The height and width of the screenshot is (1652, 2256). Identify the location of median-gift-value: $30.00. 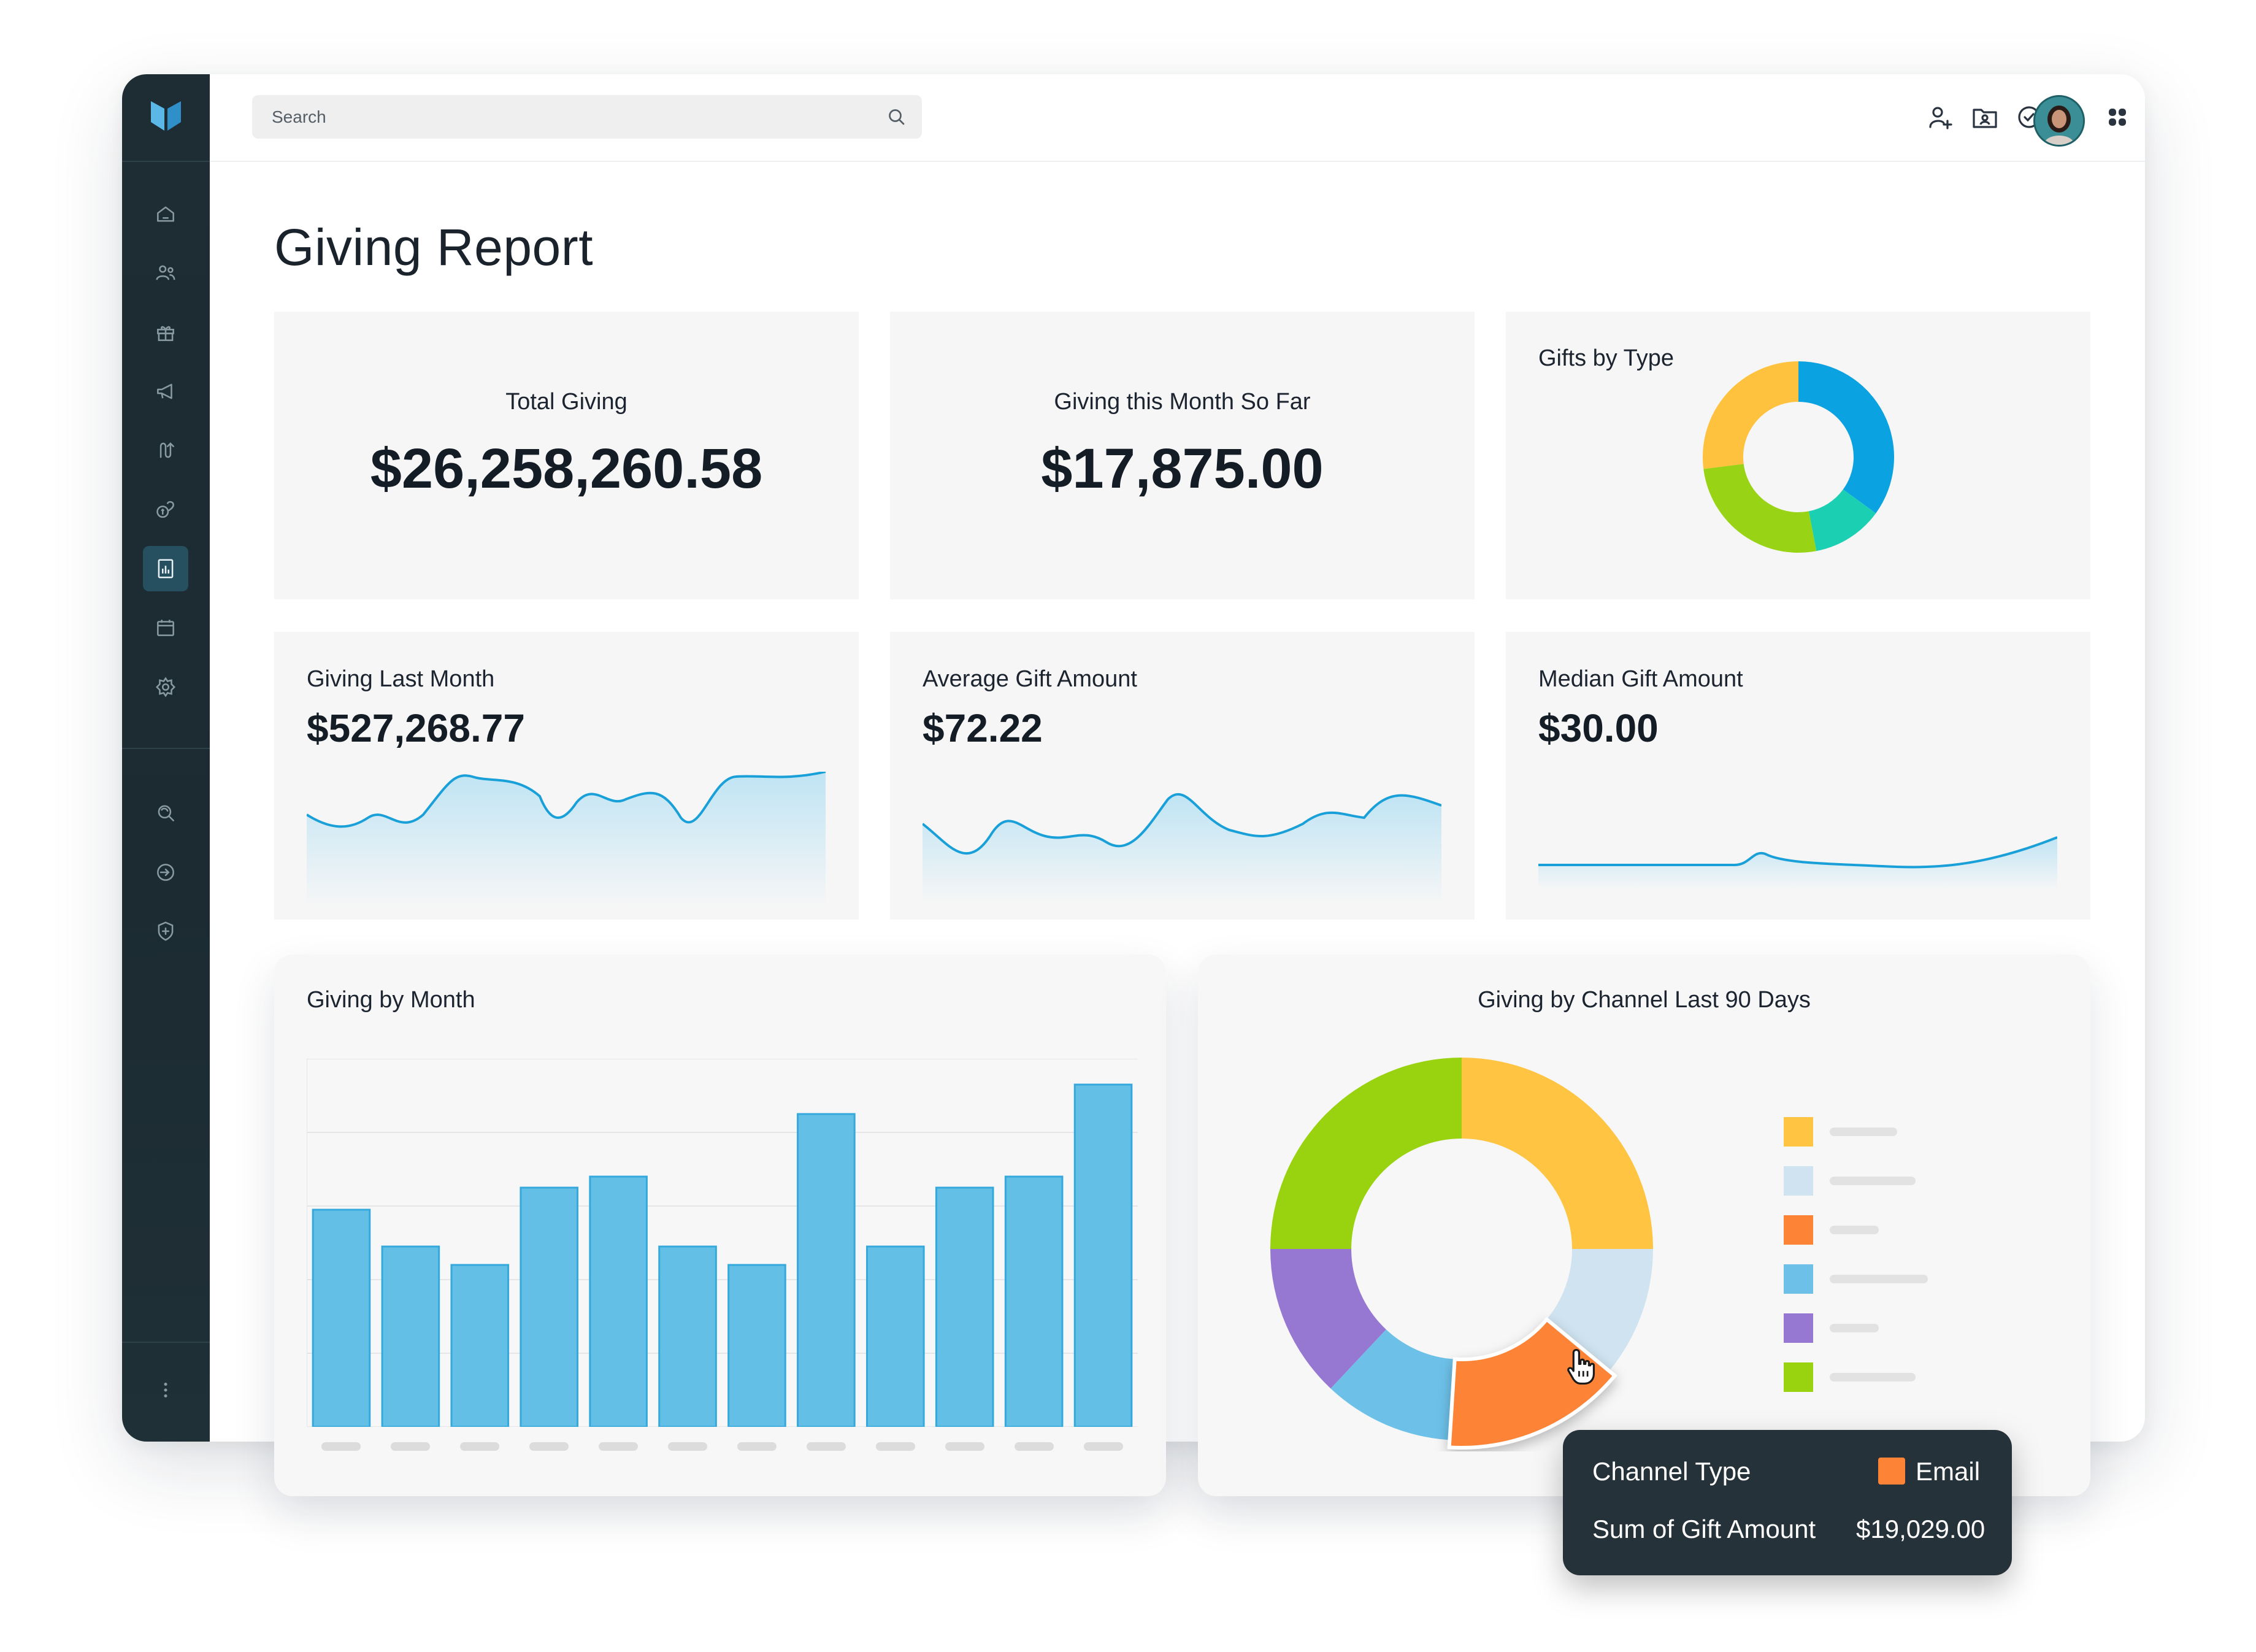
(1598, 728).